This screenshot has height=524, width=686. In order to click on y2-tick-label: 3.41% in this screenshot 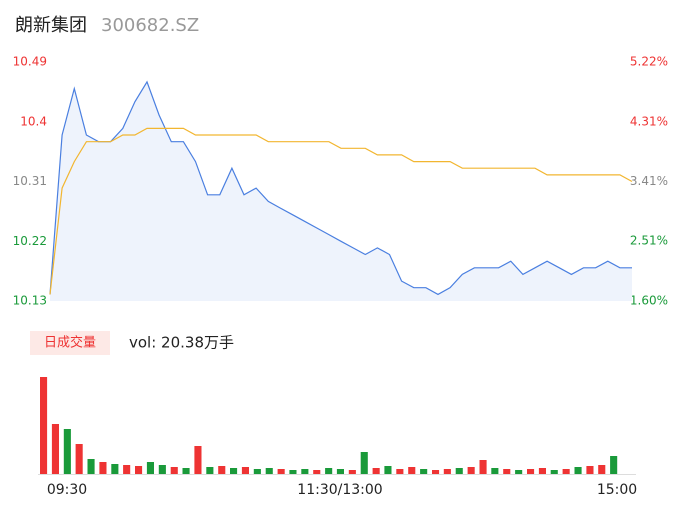, I will do `click(649, 181)`.